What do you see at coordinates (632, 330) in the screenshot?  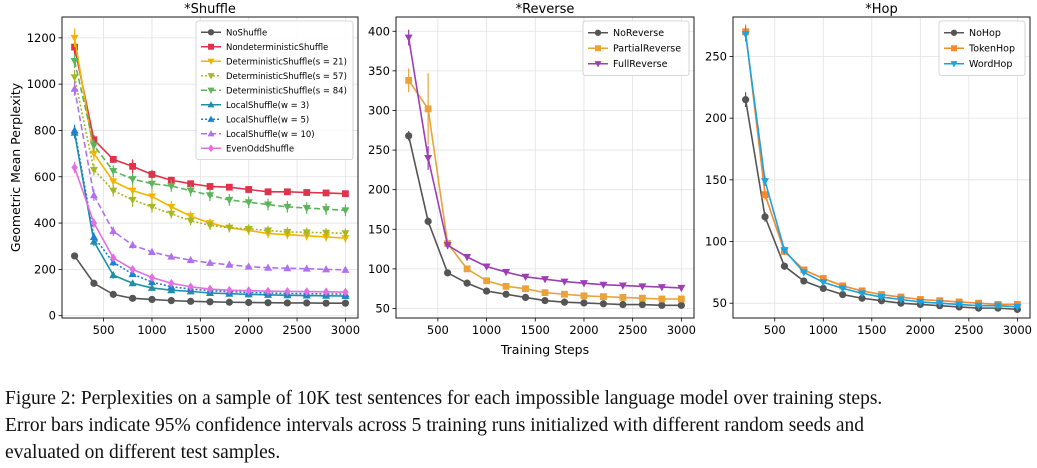 I see `x-tick-label: 2500` at bounding box center [632, 330].